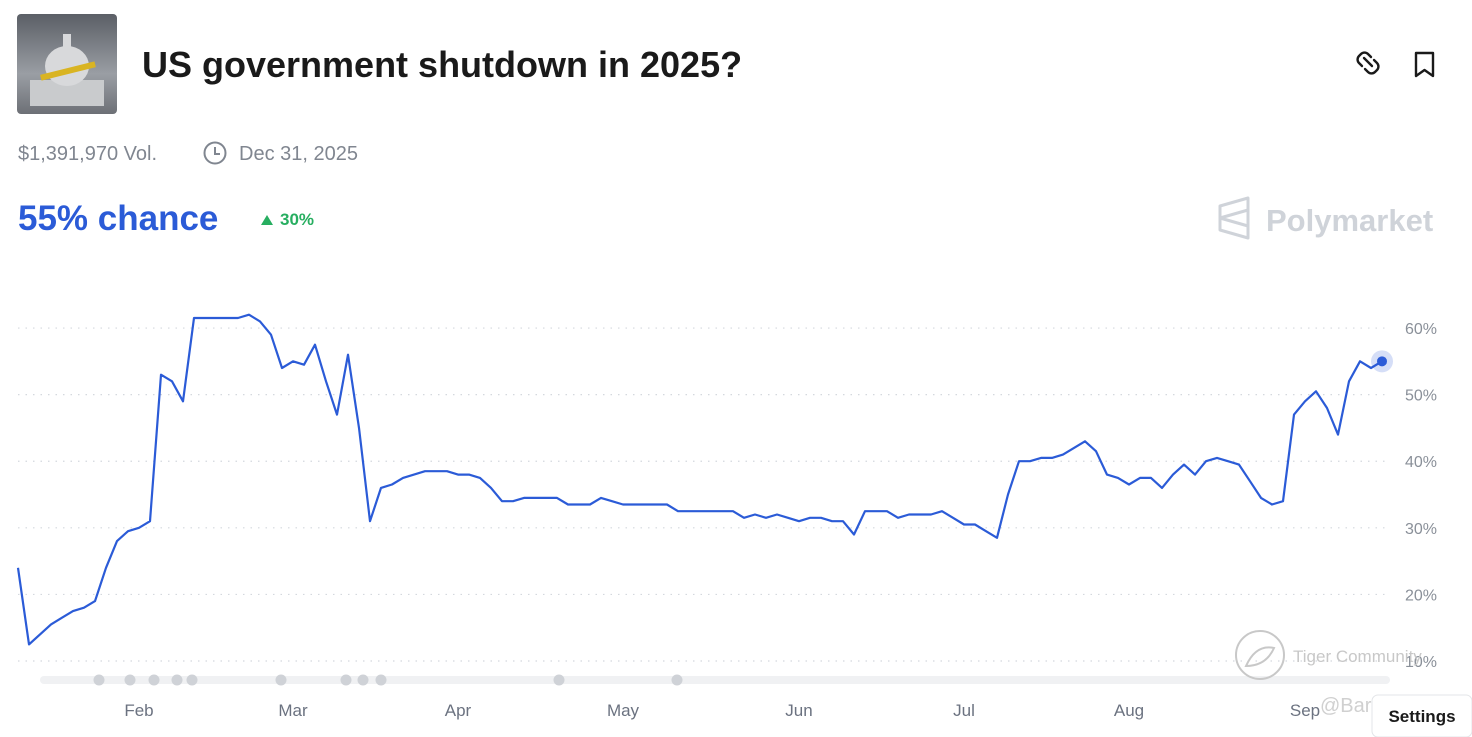 This screenshot has height=737, width=1472. What do you see at coordinates (798, 710) in the screenshot?
I see `x-tick-label: Jun` at bounding box center [798, 710].